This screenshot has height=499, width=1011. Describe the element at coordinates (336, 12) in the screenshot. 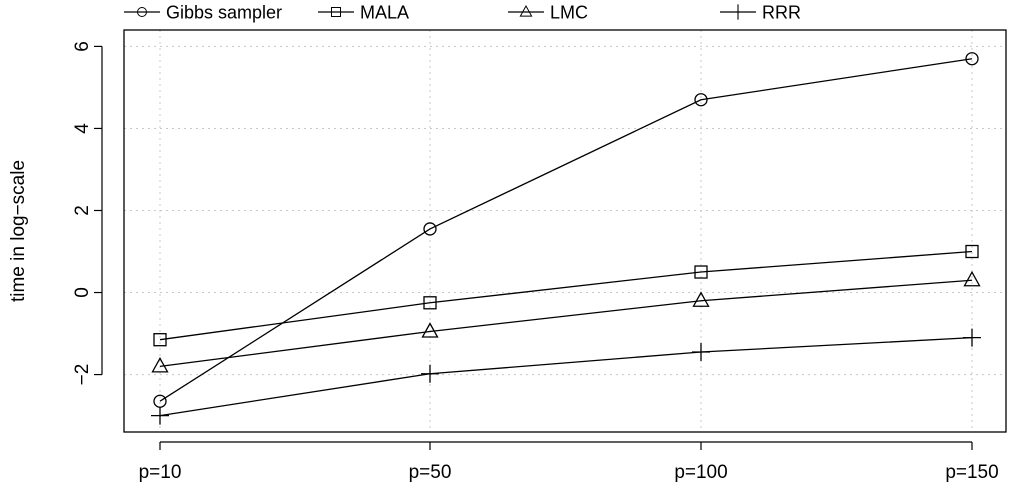

I see `legend-marker-square` at that location.